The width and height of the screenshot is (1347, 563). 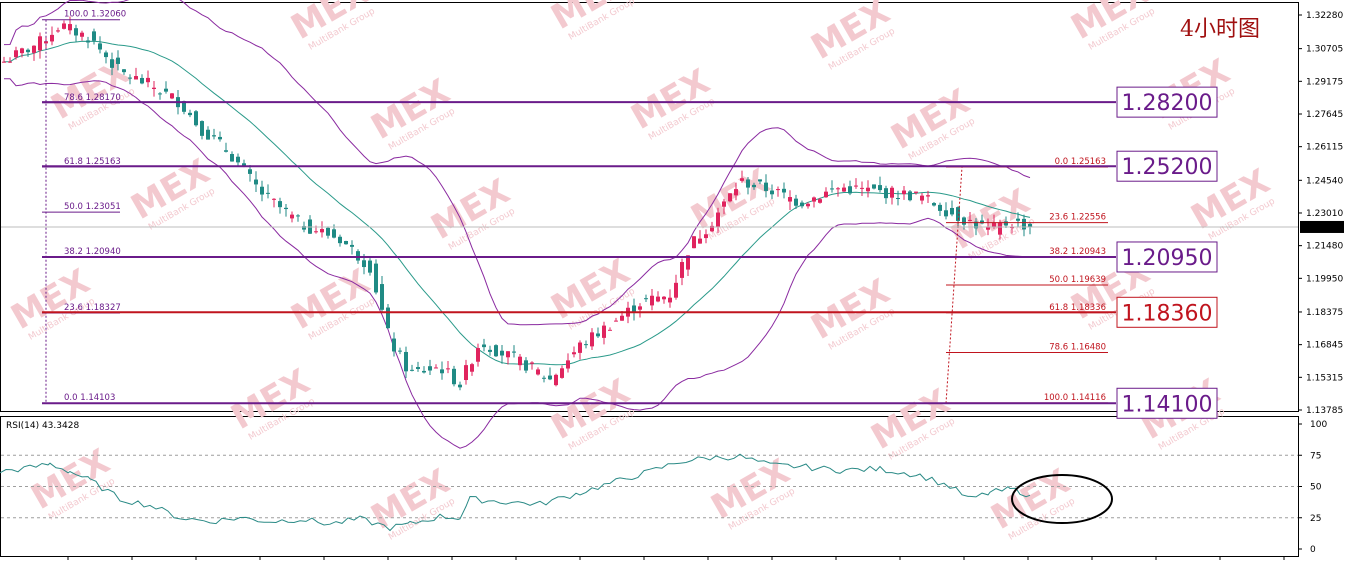 What do you see at coordinates (92, 98) in the screenshot?
I see `fib-left-label: 78.6 1.28170` at bounding box center [92, 98].